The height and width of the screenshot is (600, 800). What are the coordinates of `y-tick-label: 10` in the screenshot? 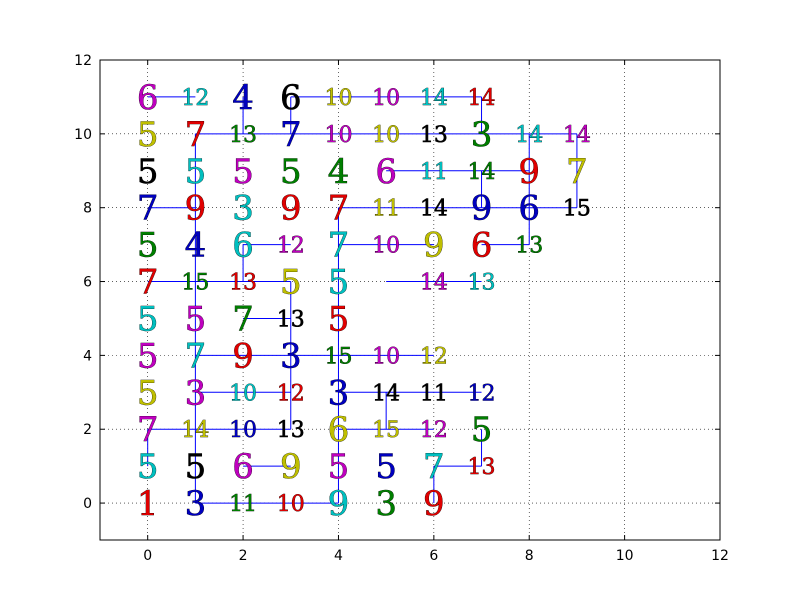 It's located at (83, 135).